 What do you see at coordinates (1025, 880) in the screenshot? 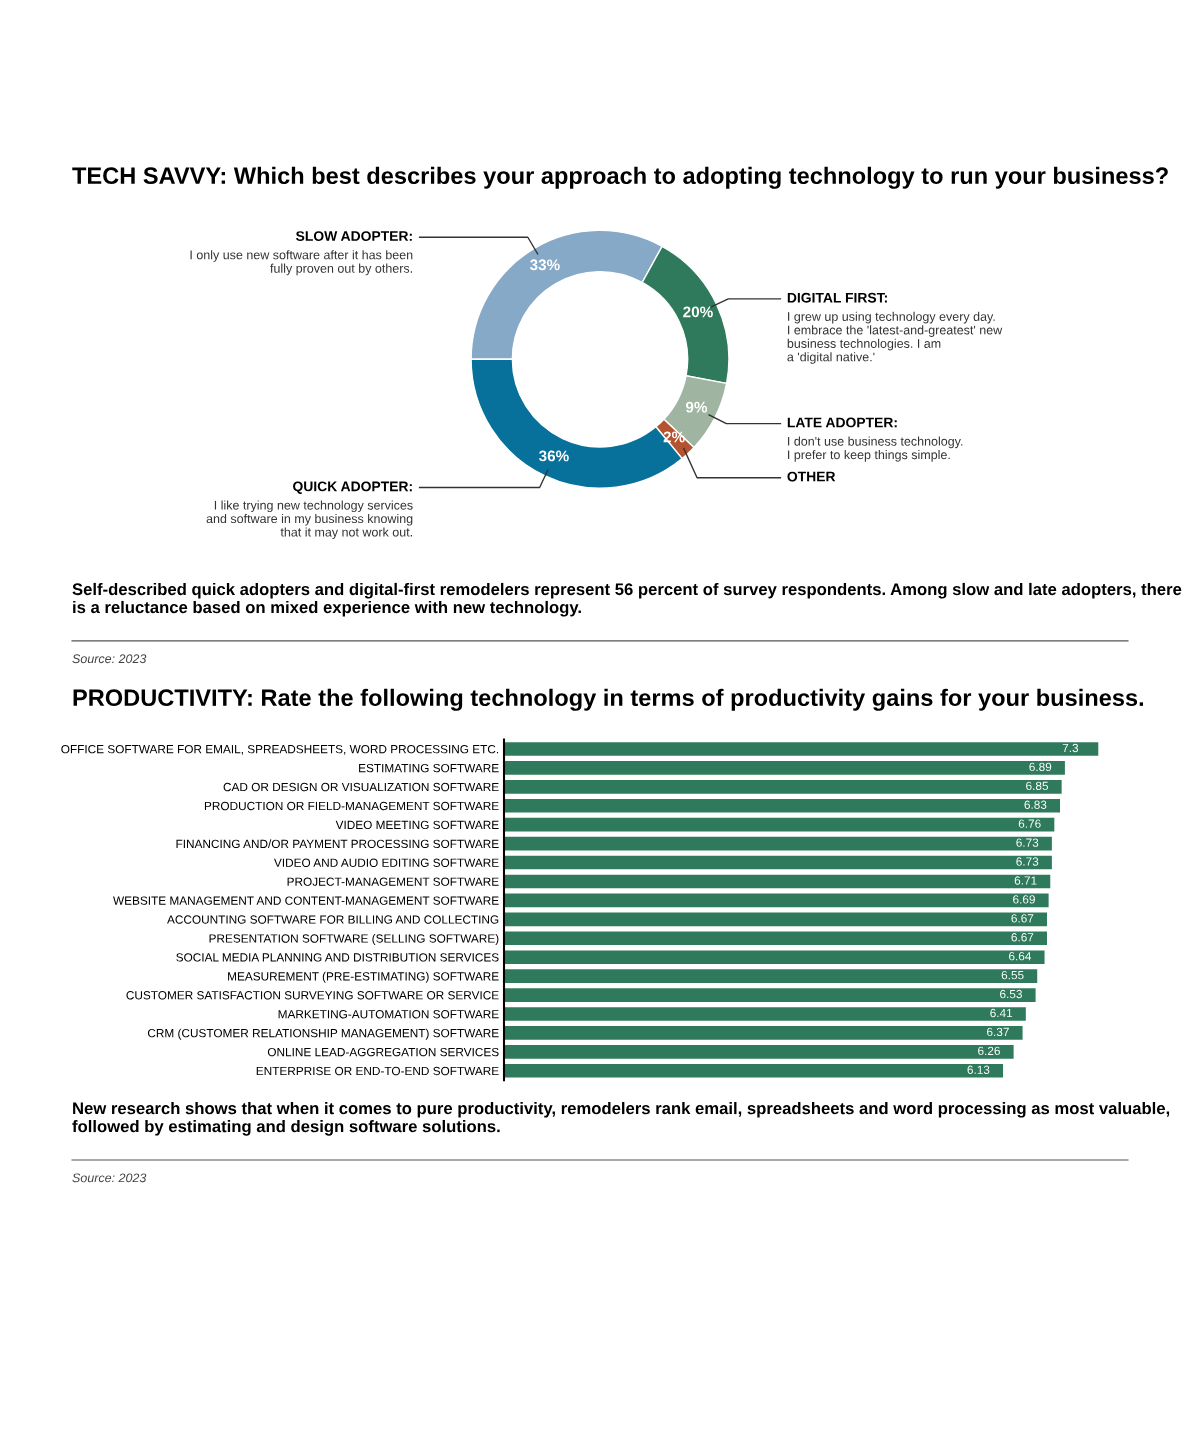
I see `data-label: 6.71` at bounding box center [1025, 880].